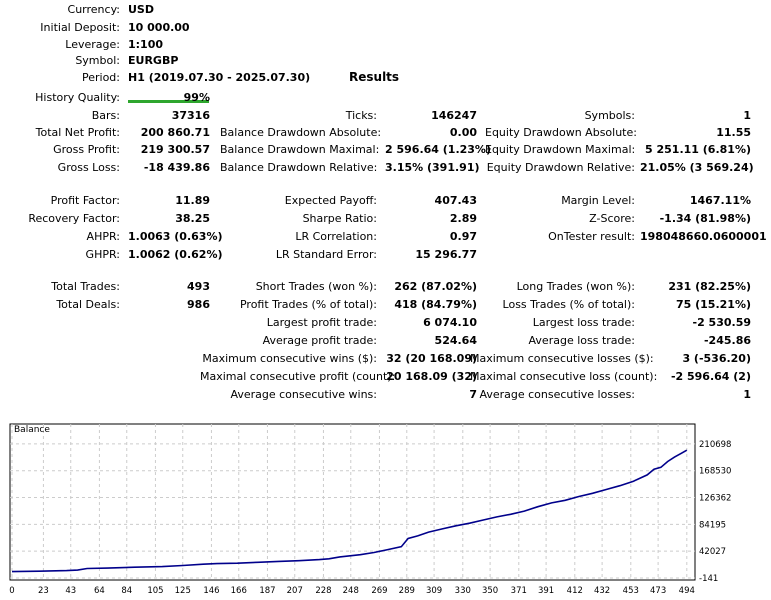  Describe the element at coordinates (568, 304) in the screenshot. I see `loss-trades-label: Loss Trades (% of total):` at that location.